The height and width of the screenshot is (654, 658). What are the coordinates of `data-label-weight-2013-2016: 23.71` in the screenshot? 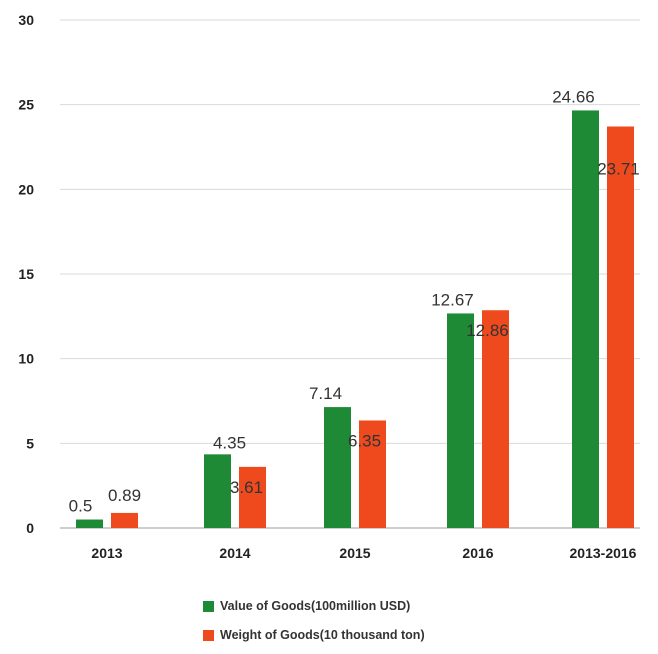 It's located at (618, 169).